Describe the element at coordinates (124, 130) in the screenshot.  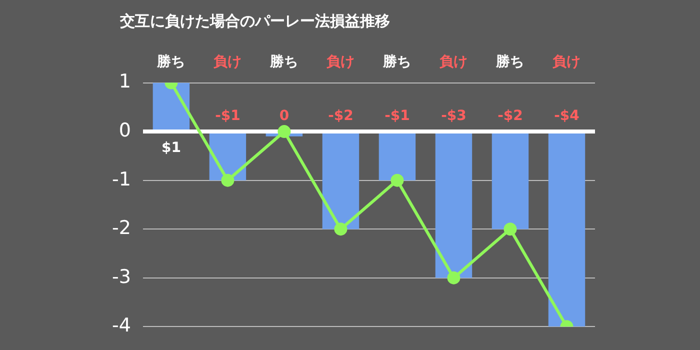
I see `y-tick-label: 0` at that location.